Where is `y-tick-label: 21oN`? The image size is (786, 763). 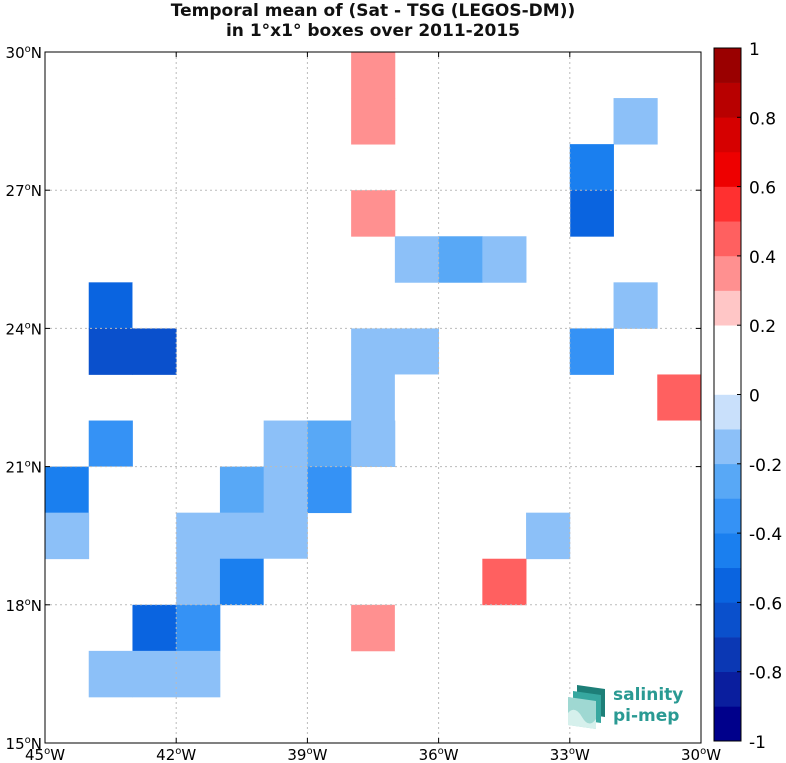
y-tick-label: 21oN is located at coordinates (24, 468).